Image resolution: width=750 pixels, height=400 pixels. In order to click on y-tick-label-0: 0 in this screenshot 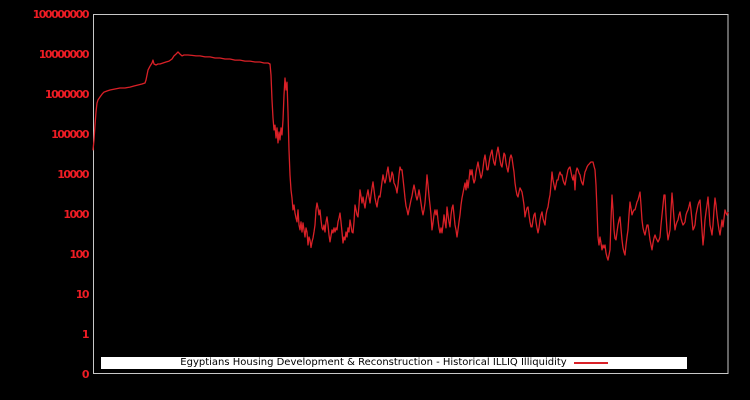, I will do `click(85, 375)`.